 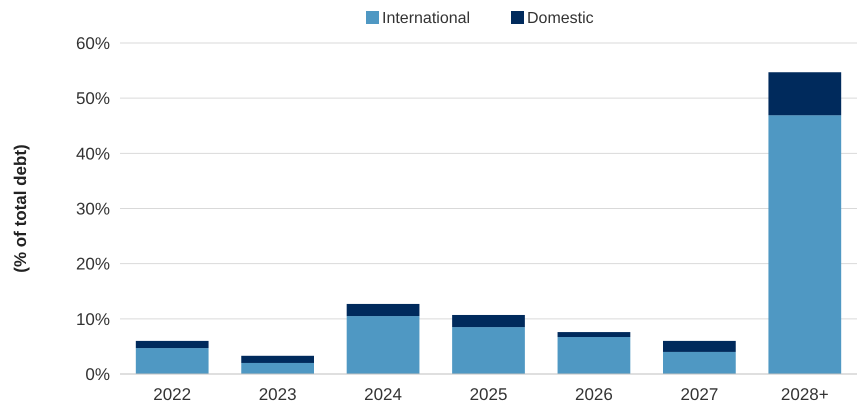 I want to click on x-tick-label: 2026, so click(x=594, y=394).